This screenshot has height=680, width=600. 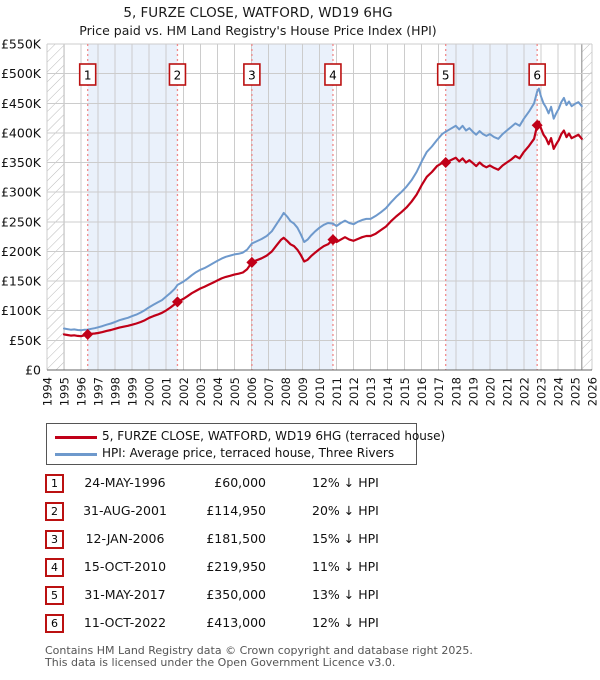 What do you see at coordinates (21, 310) in the screenshot?
I see `y-tick-label: £100K` at bounding box center [21, 310].